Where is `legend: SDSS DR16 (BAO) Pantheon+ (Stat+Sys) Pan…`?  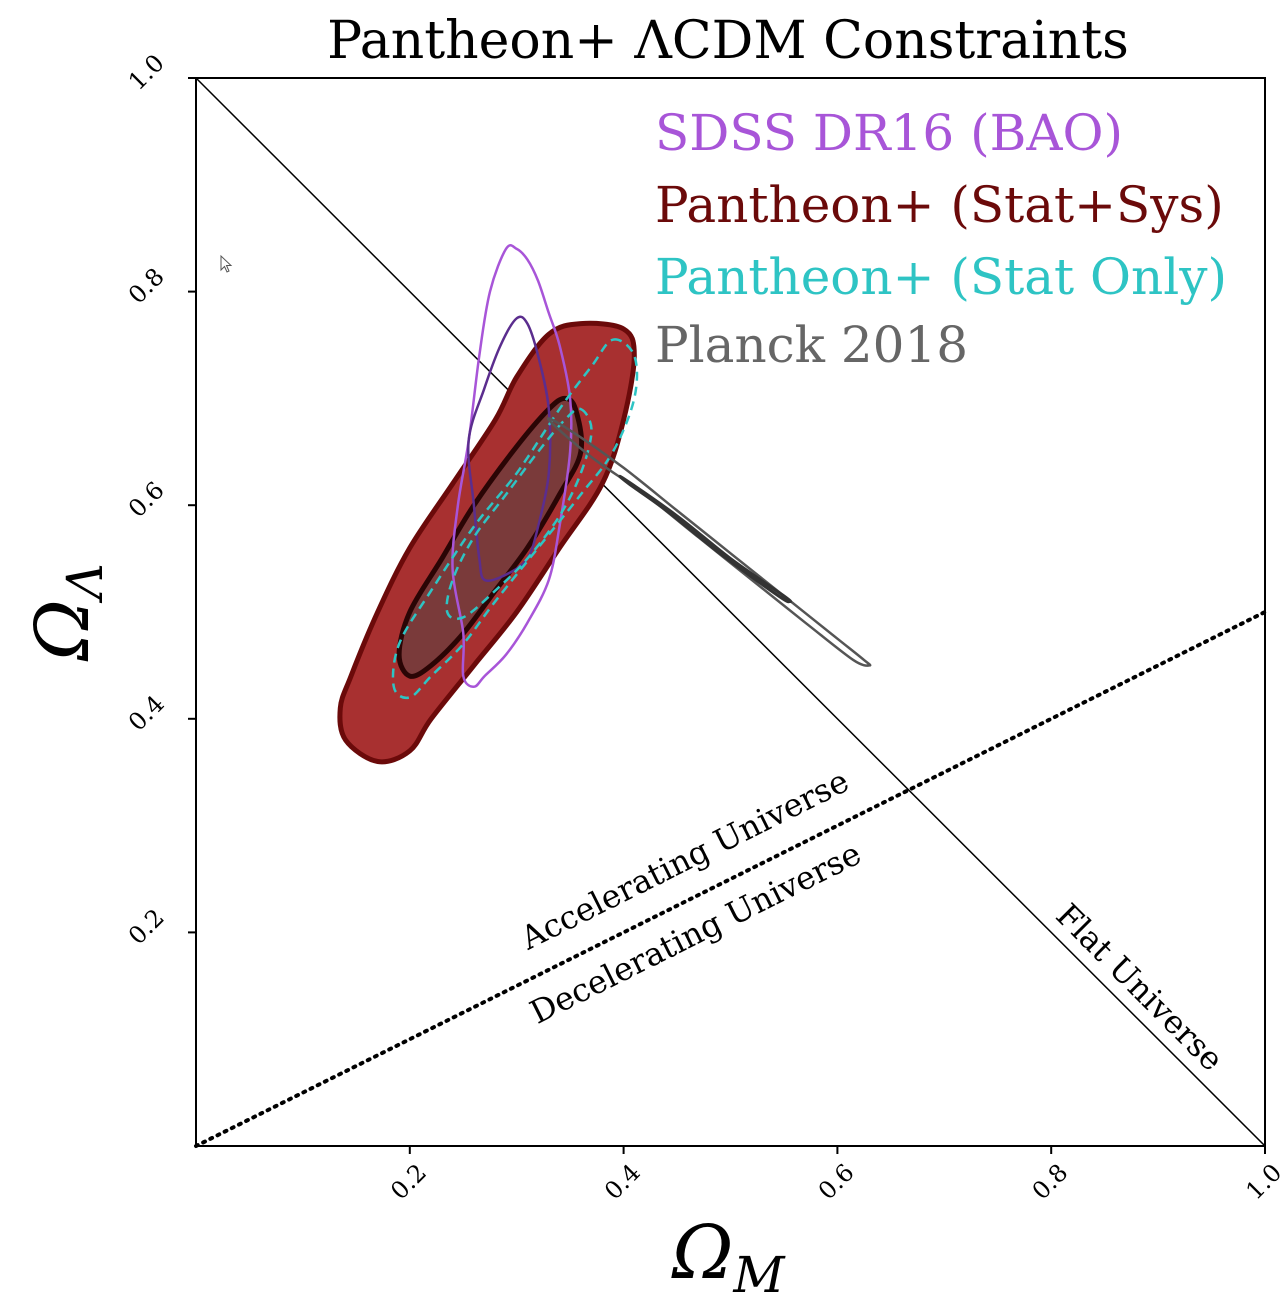
legend: SDSS DR16 (BAO) Pantheon+ (Stat+Sys) Pan… is located at coordinates (941, 239).